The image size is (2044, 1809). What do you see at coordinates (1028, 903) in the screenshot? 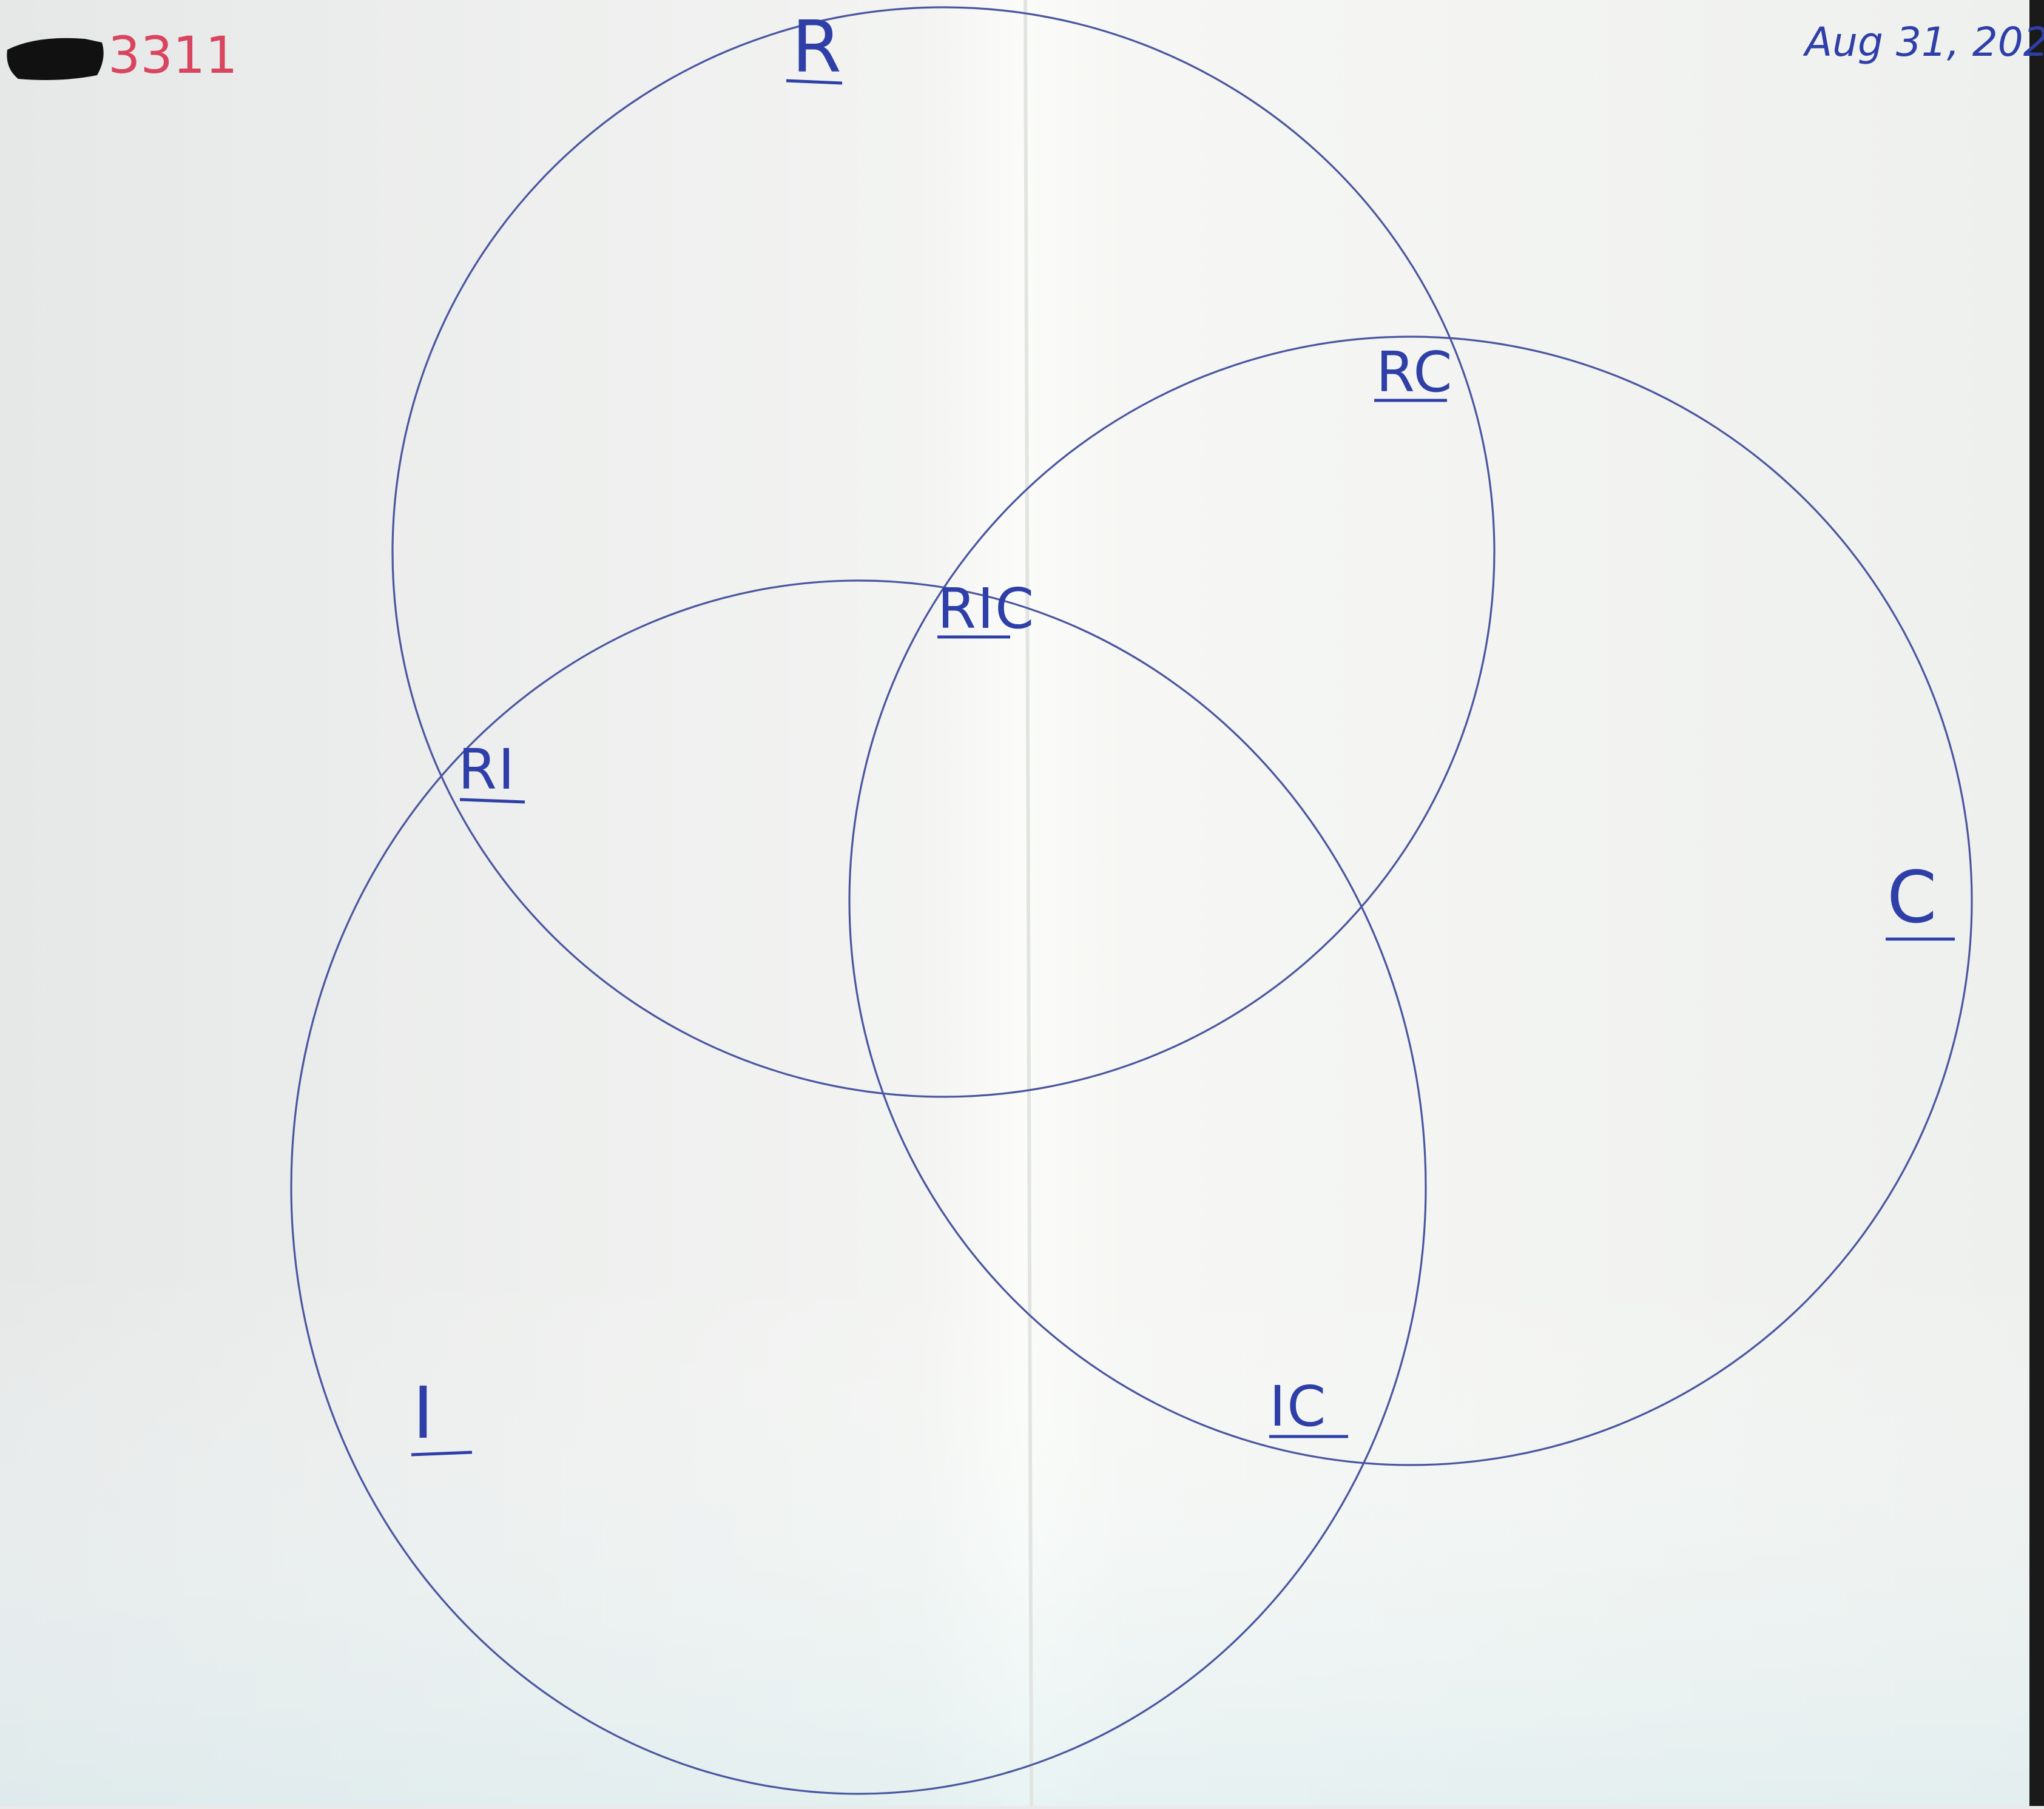
I see `paper-fold-crease` at bounding box center [1028, 903].